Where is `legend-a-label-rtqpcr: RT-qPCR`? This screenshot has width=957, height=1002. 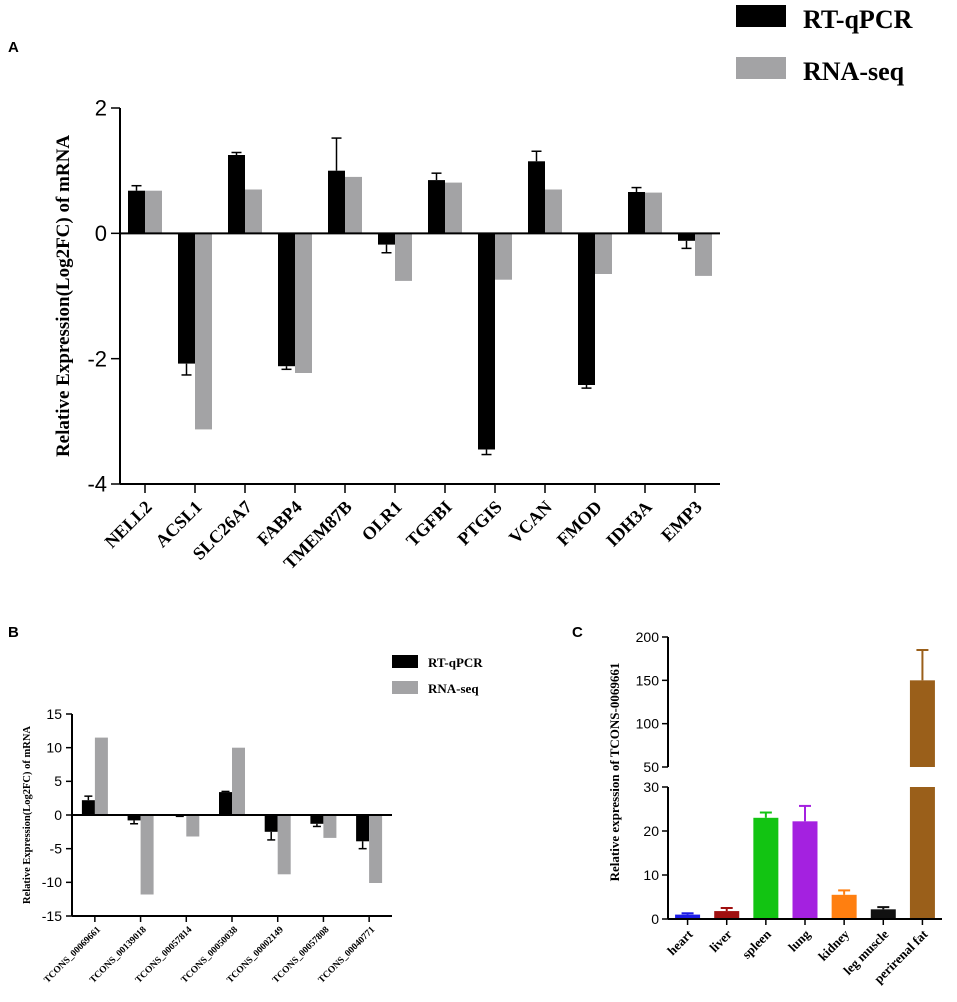 legend-a-label-rtqpcr: RT-qPCR is located at coordinates (858, 19).